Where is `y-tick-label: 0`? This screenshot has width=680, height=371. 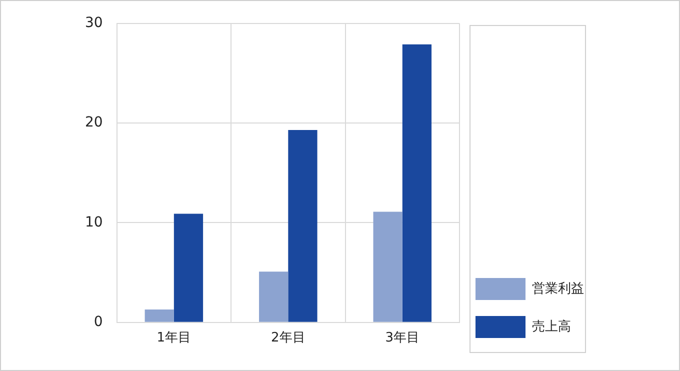
y-tick-label: 0 is located at coordinates (98, 322).